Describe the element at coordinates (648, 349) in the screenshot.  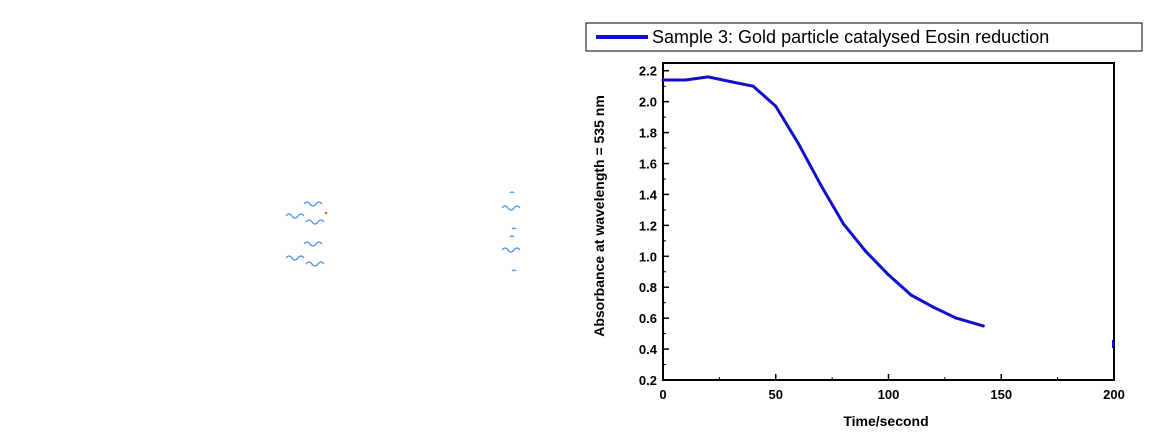
I see `y-tick-label: 0.4` at that location.